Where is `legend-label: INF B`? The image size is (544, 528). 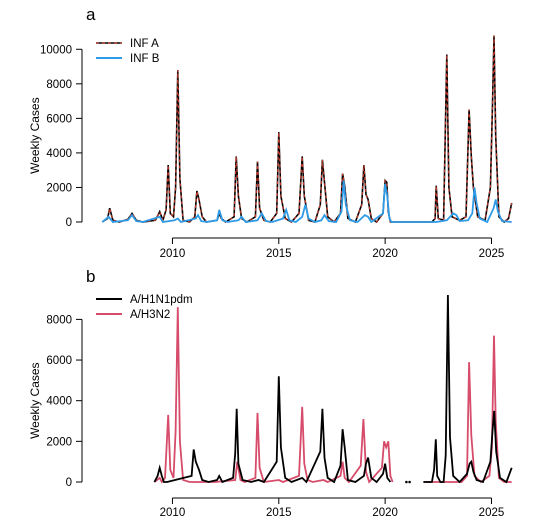 legend-label: INF B is located at coordinates (145, 59).